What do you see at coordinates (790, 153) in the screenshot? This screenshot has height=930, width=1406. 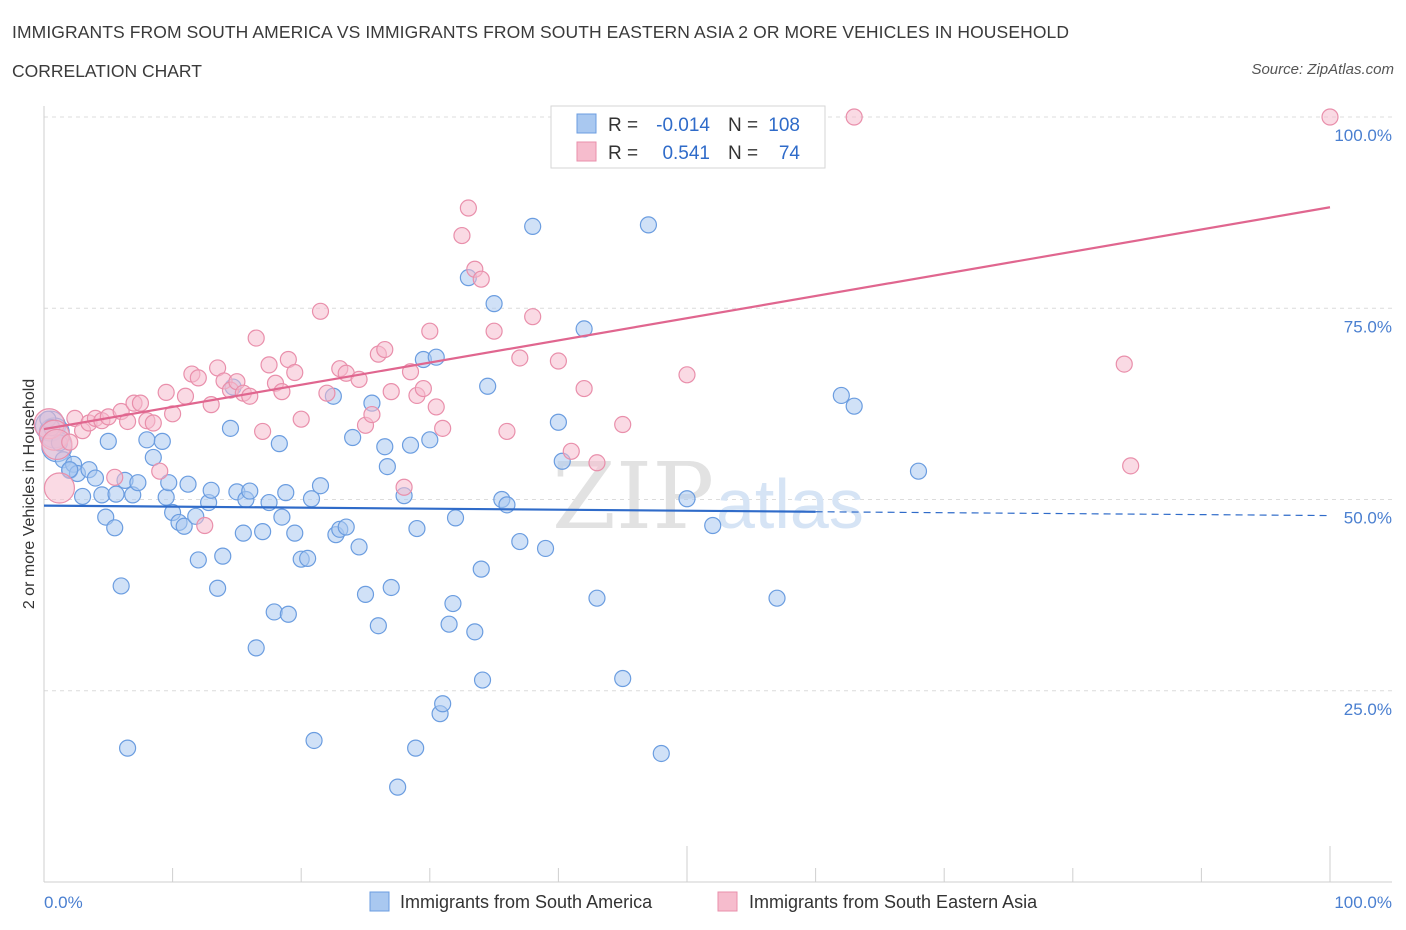 I see `stats-n-value-pink: 74` at bounding box center [790, 153].